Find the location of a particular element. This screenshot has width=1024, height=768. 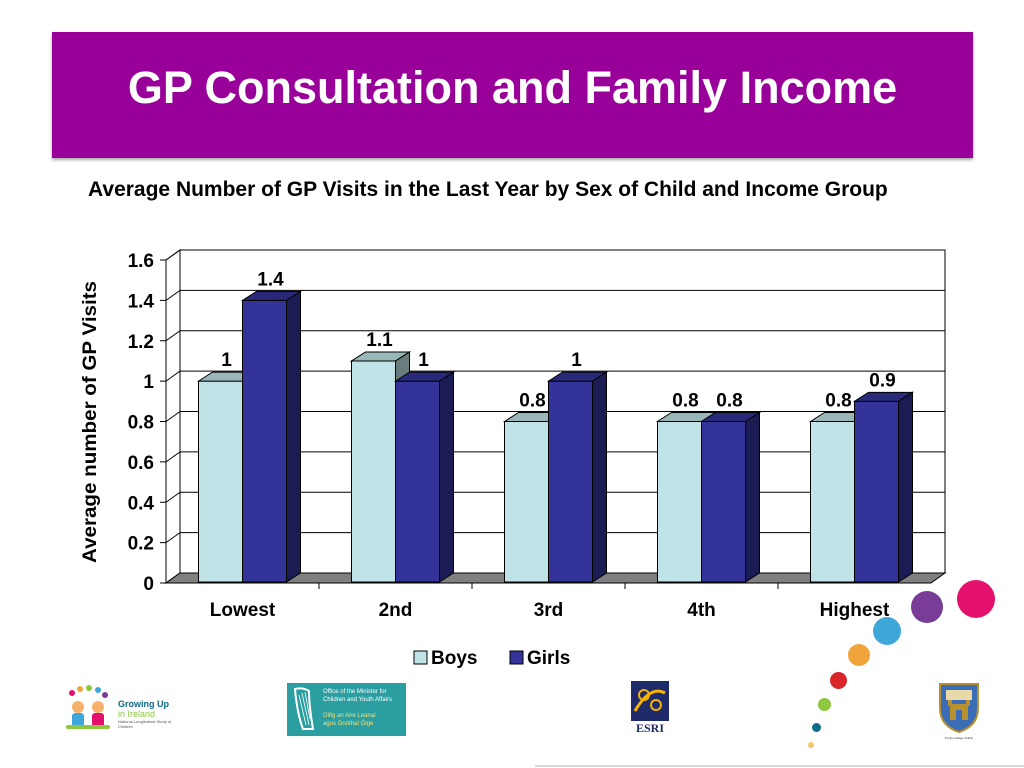

legend-label-boys: Boys is located at coordinates (454, 658).